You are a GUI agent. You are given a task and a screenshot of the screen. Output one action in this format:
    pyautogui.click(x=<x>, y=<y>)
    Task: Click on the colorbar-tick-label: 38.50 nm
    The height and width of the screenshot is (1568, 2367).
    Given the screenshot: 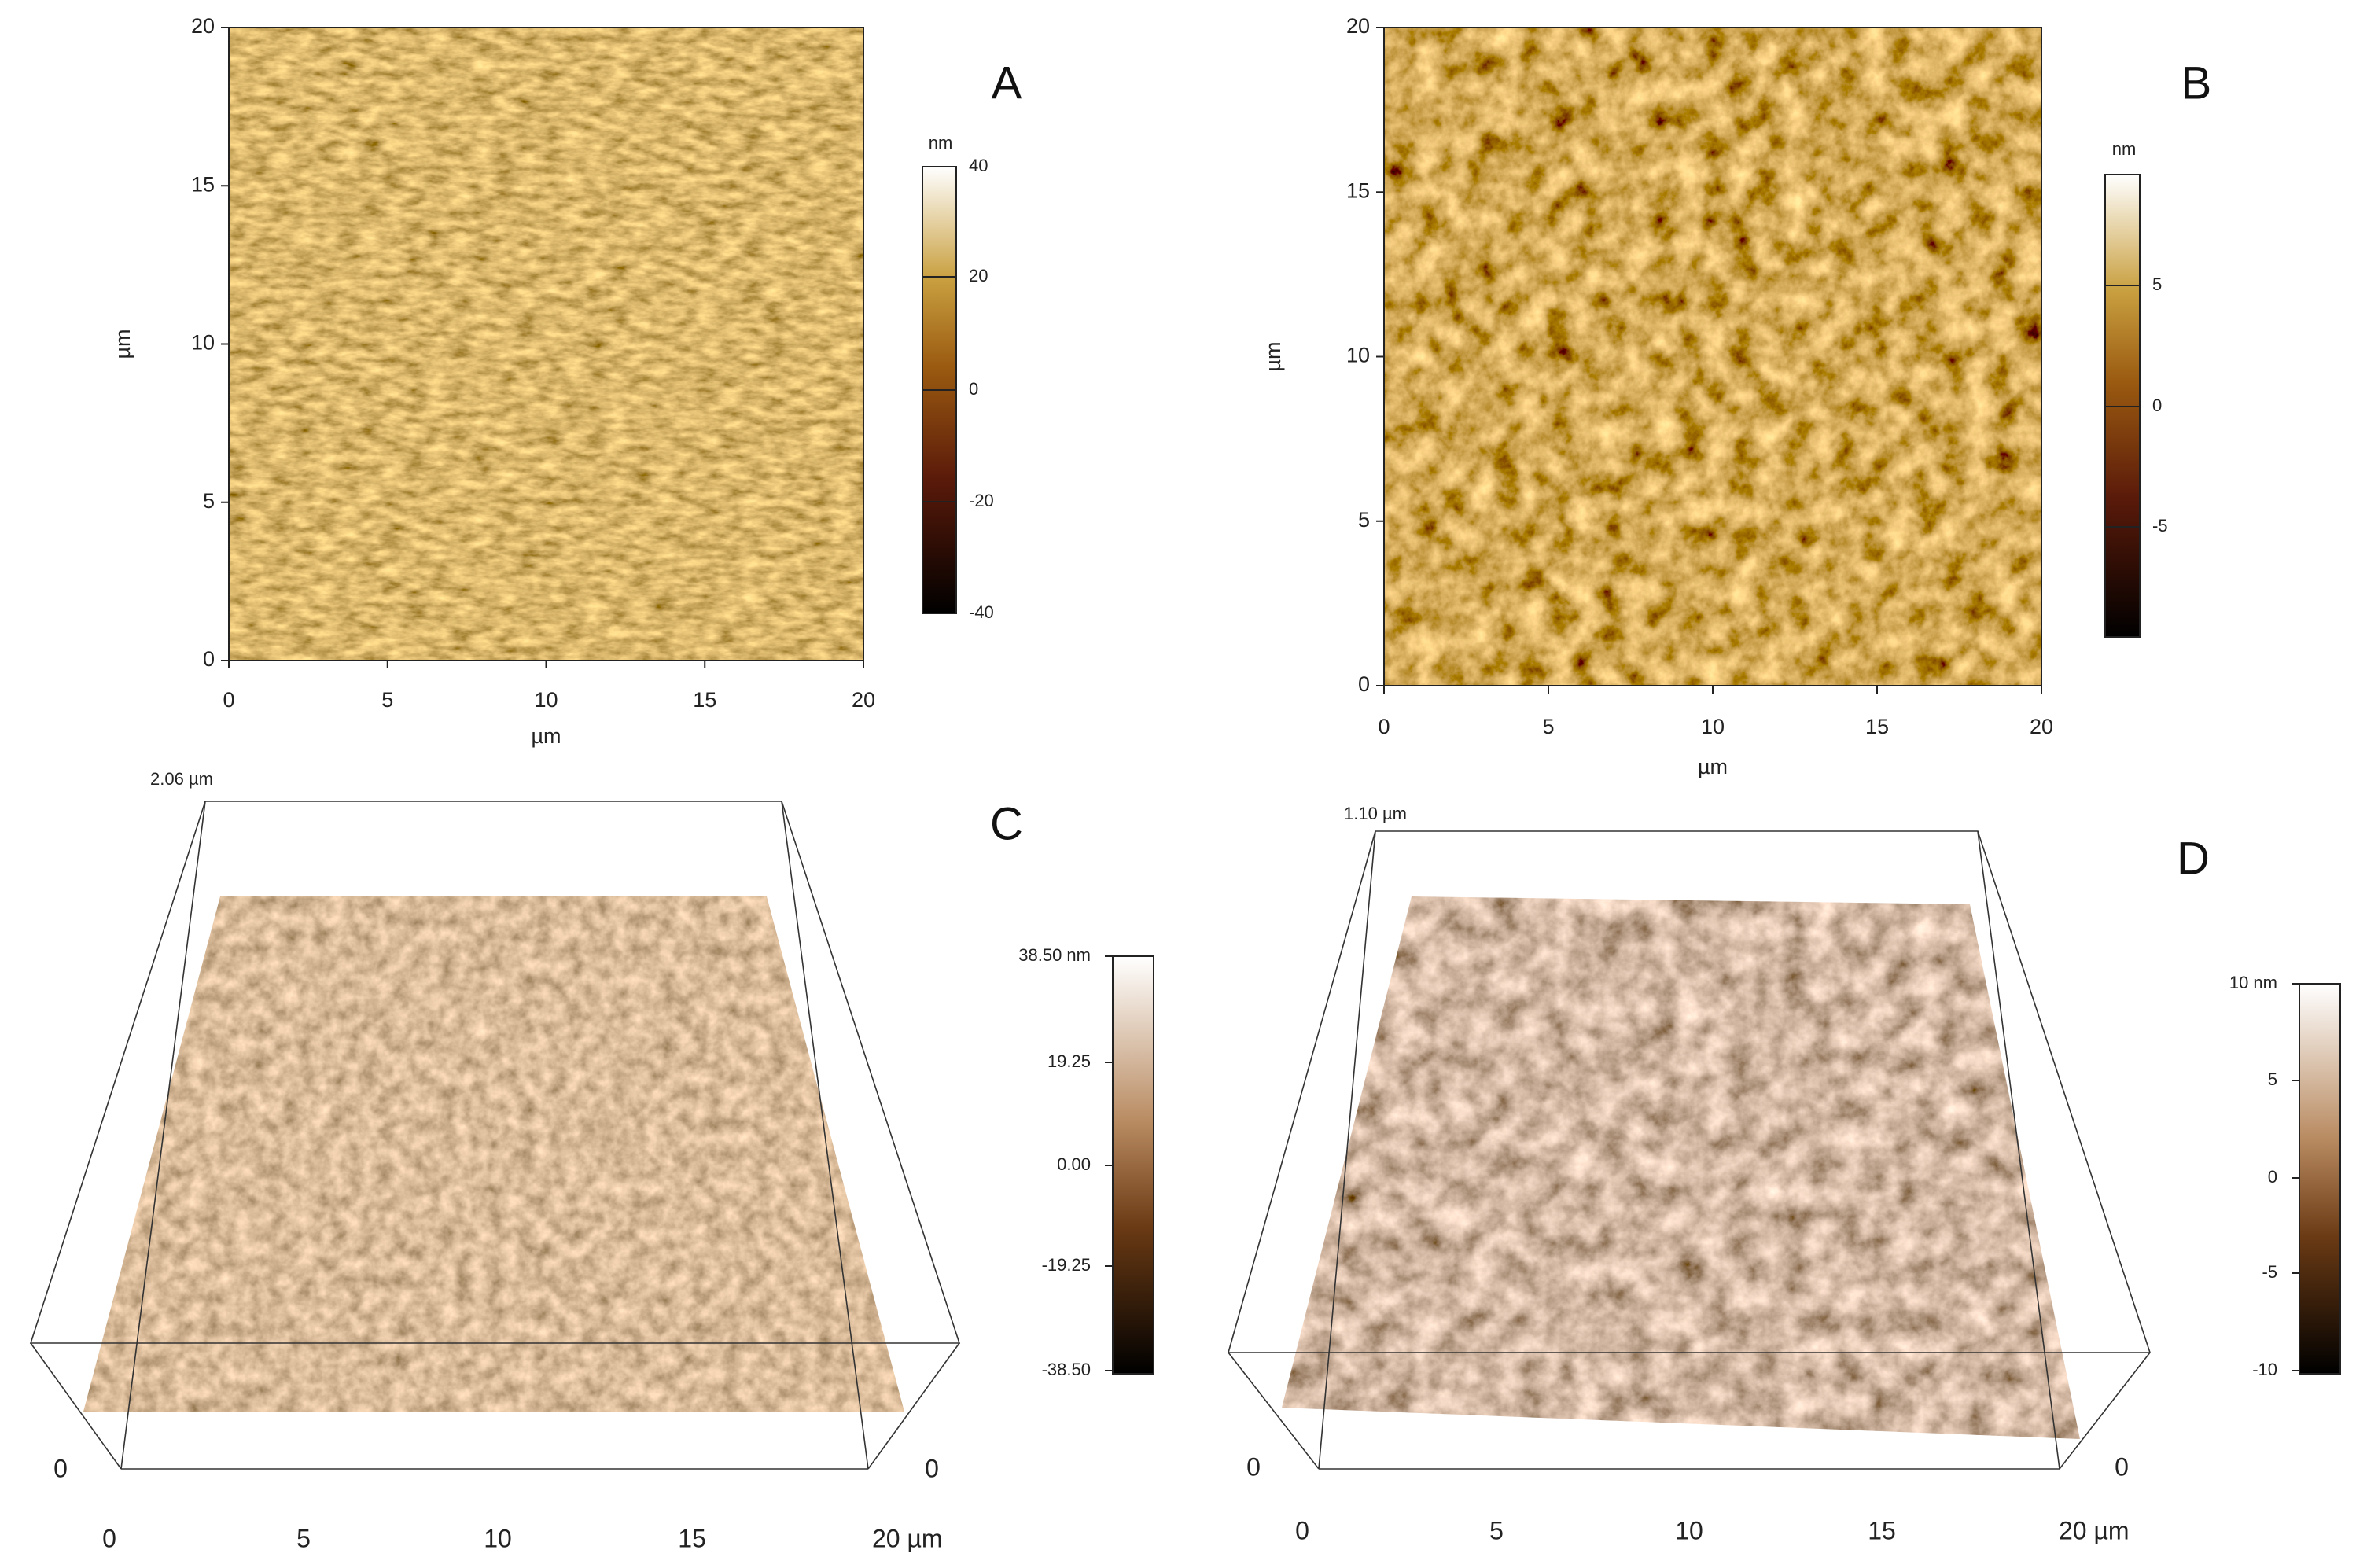 What is the action you would take?
    pyautogui.click(x=1054, y=955)
    